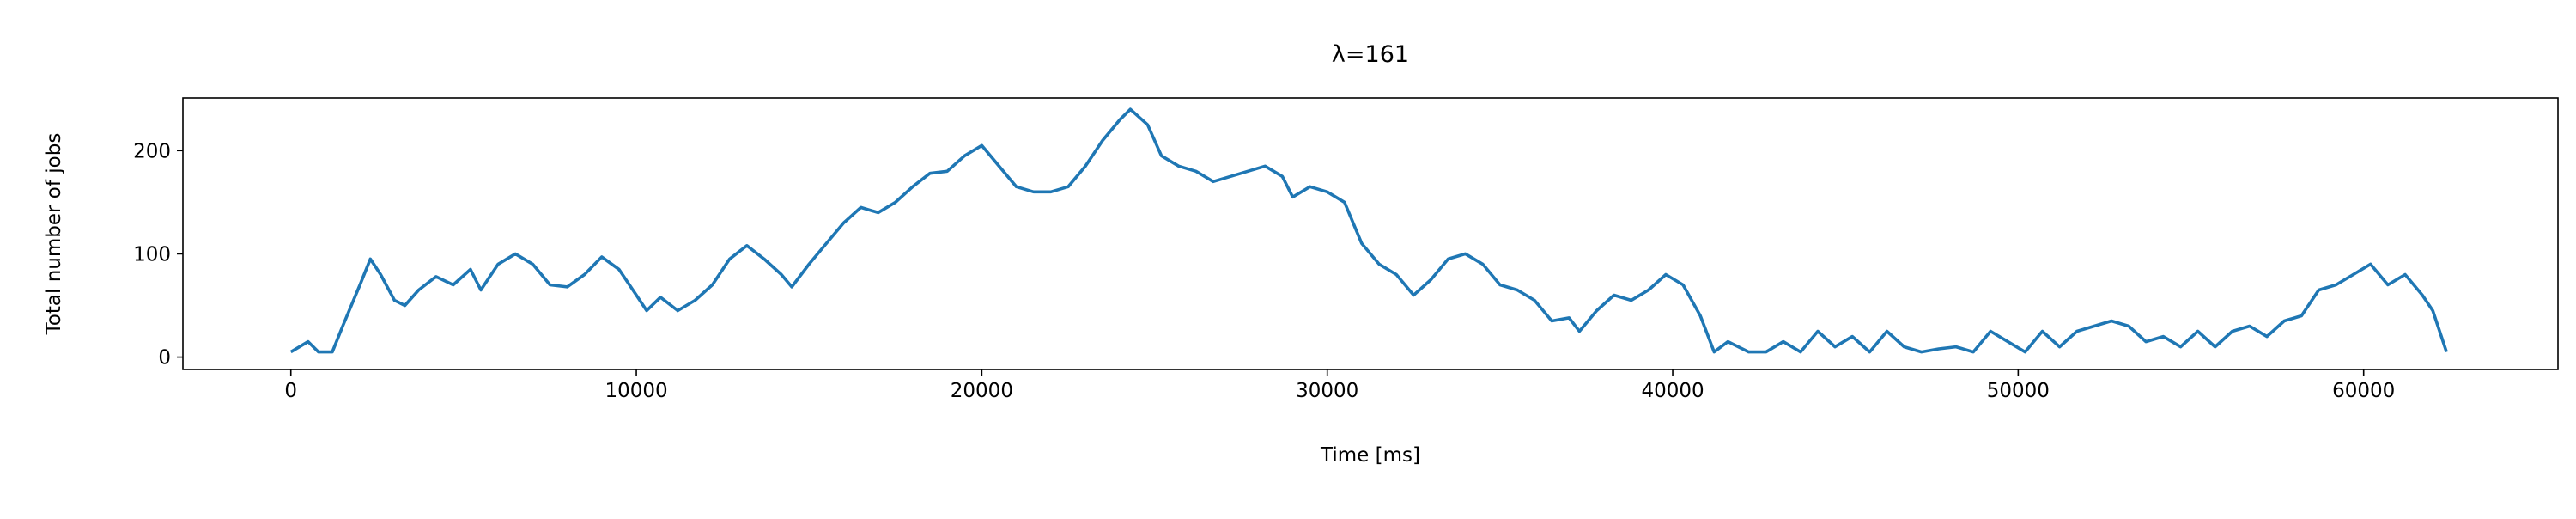 The image size is (2576, 519). I want to click on y-tick-label: 100, so click(152, 254).